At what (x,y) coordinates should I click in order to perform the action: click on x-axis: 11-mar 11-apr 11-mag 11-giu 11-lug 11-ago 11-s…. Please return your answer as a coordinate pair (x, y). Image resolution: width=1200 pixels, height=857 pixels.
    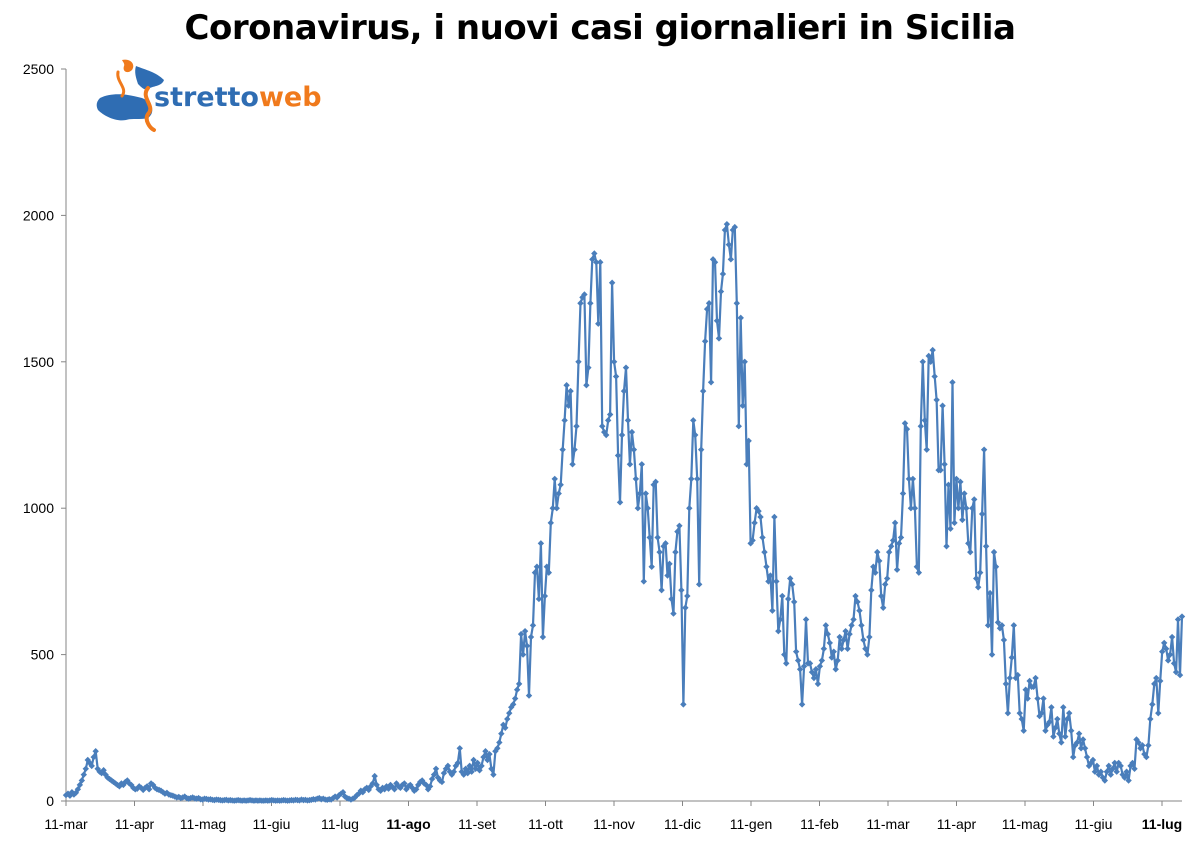
    Looking at the image, I should click on (613, 816).